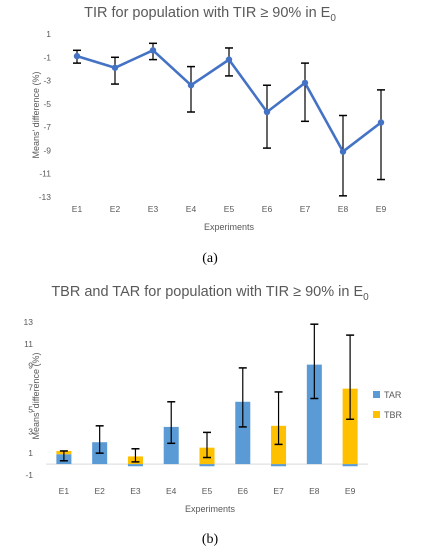  I want to click on chart-a-y-tick-label: -1, so click(47, 57).